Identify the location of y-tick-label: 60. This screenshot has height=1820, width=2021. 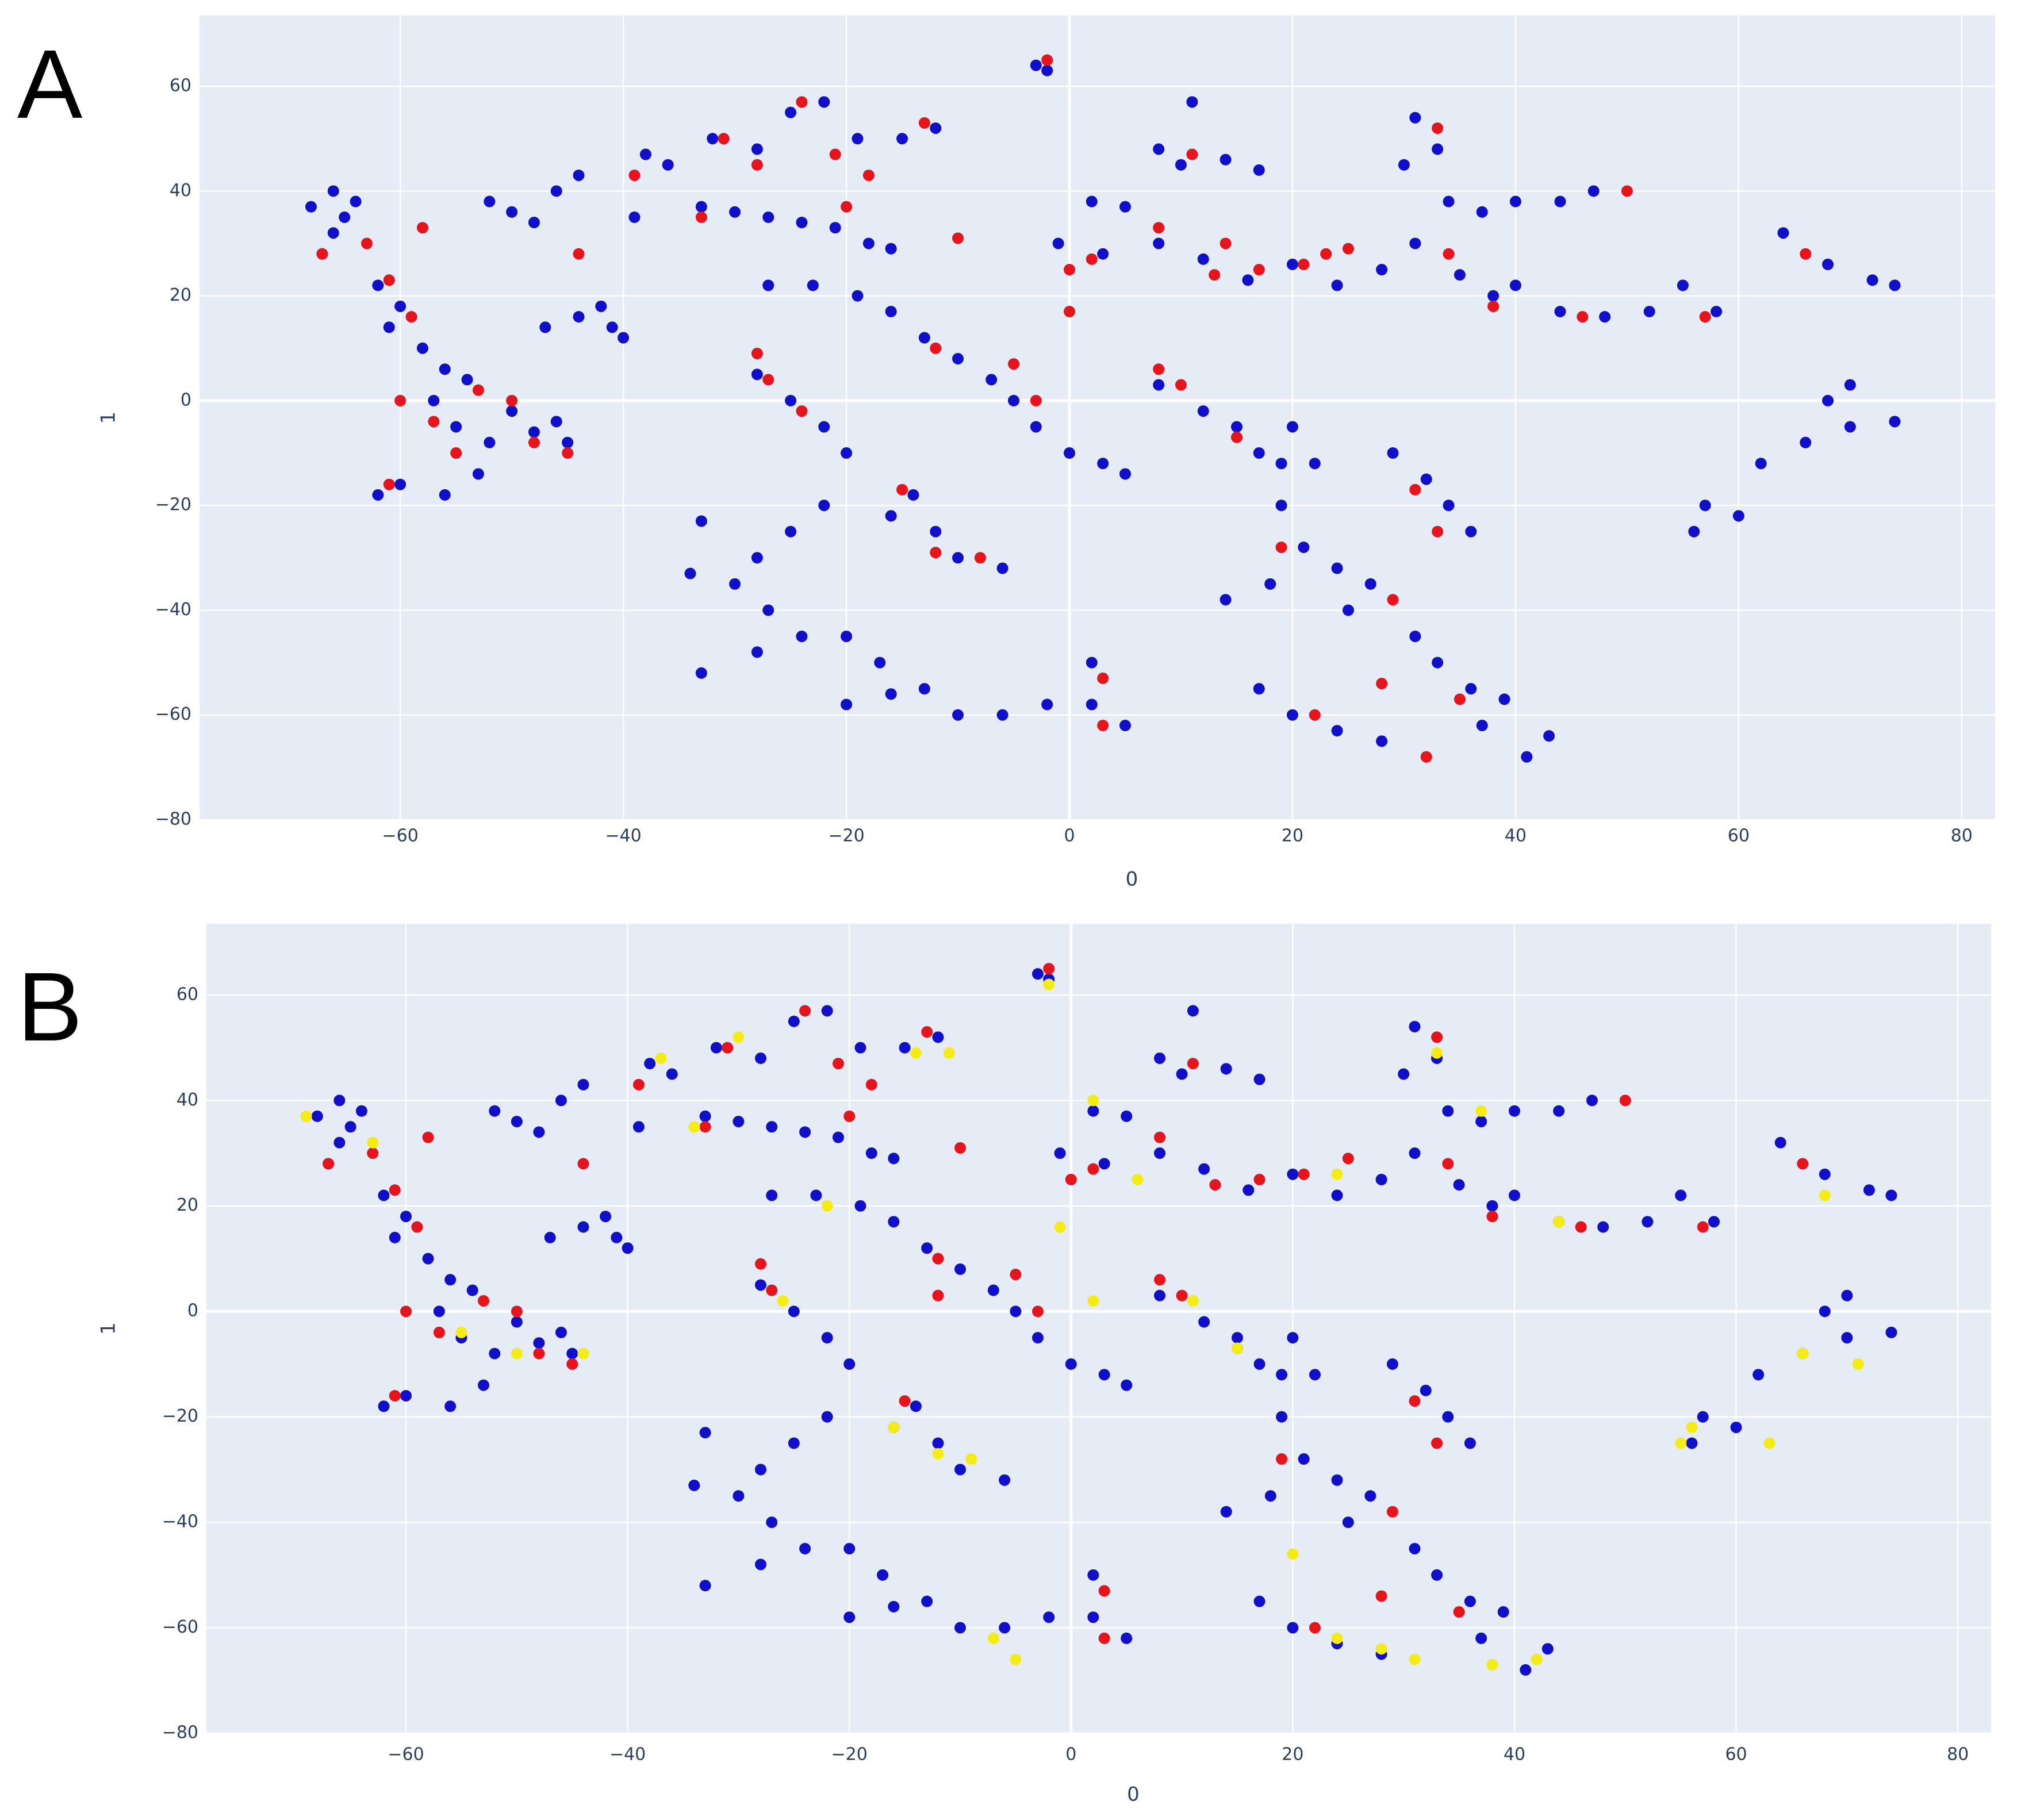
(187, 994).